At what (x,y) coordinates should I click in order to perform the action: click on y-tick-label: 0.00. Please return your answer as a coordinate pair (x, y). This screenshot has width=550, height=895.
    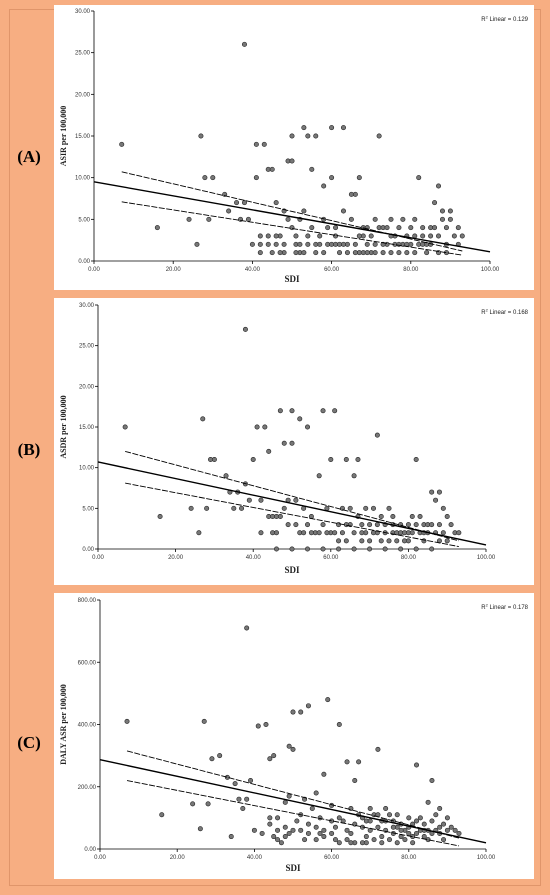
    Looking at the image, I should click on (88, 550).